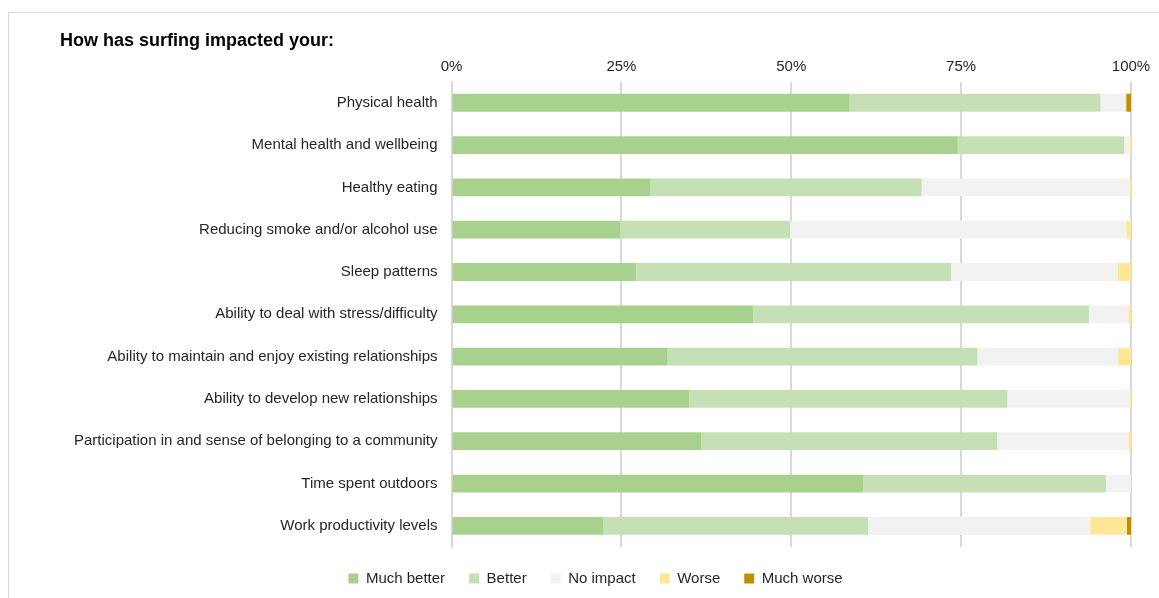 This screenshot has height=598, width=1159. What do you see at coordinates (369, 482) in the screenshot?
I see `y-tick-label: Time spent outdoors` at bounding box center [369, 482].